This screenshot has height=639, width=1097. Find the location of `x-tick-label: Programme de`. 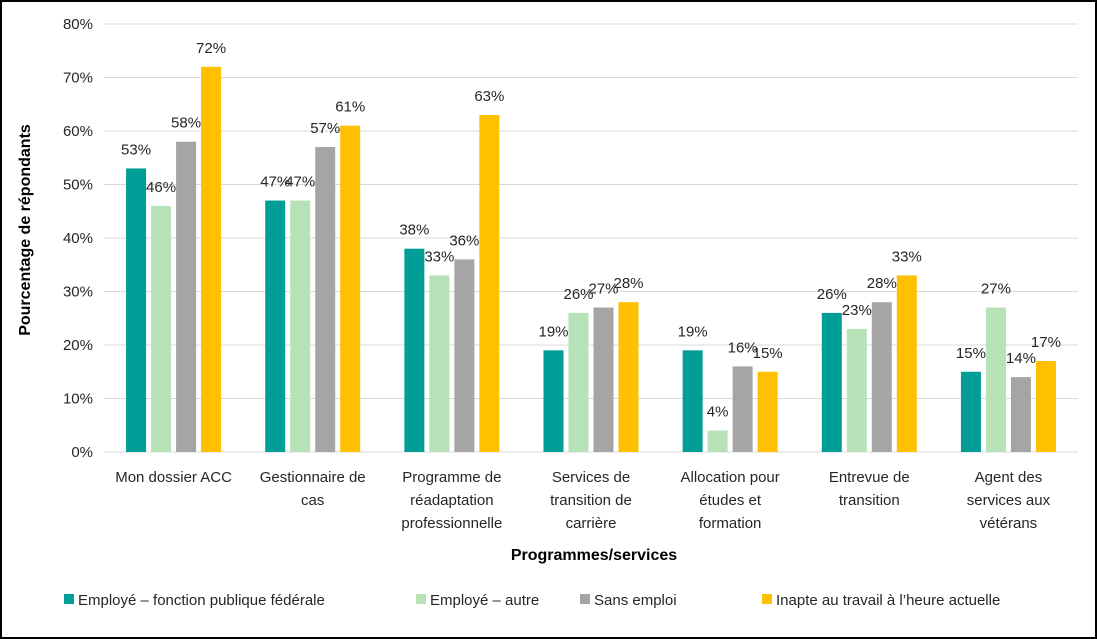

x-tick-label: Programme de is located at coordinates (451, 477).